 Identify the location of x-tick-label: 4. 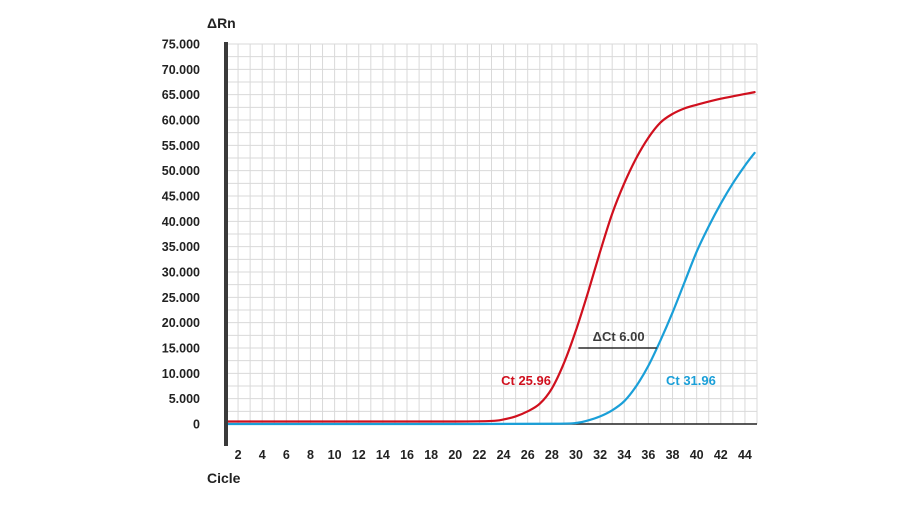
(262, 455).